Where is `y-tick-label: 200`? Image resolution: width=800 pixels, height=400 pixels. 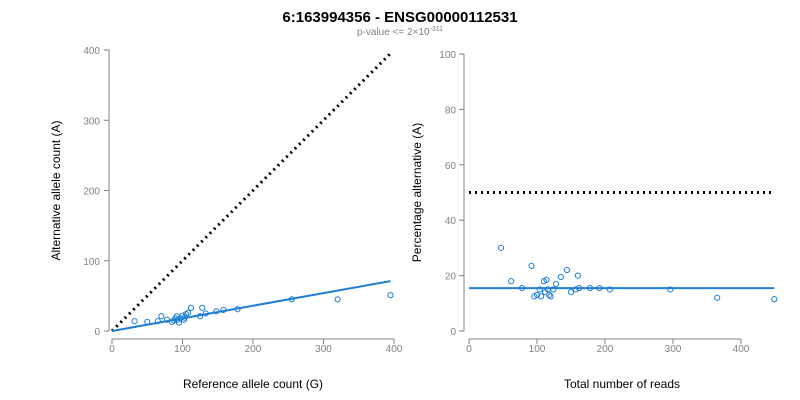
y-tick-label: 200 is located at coordinates (91, 192).